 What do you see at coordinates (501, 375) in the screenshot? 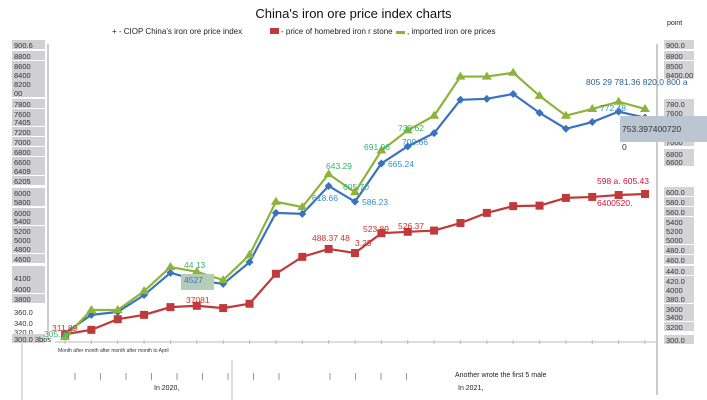
I see `x-axis-note: Another wrote the first 5 male` at bounding box center [501, 375].